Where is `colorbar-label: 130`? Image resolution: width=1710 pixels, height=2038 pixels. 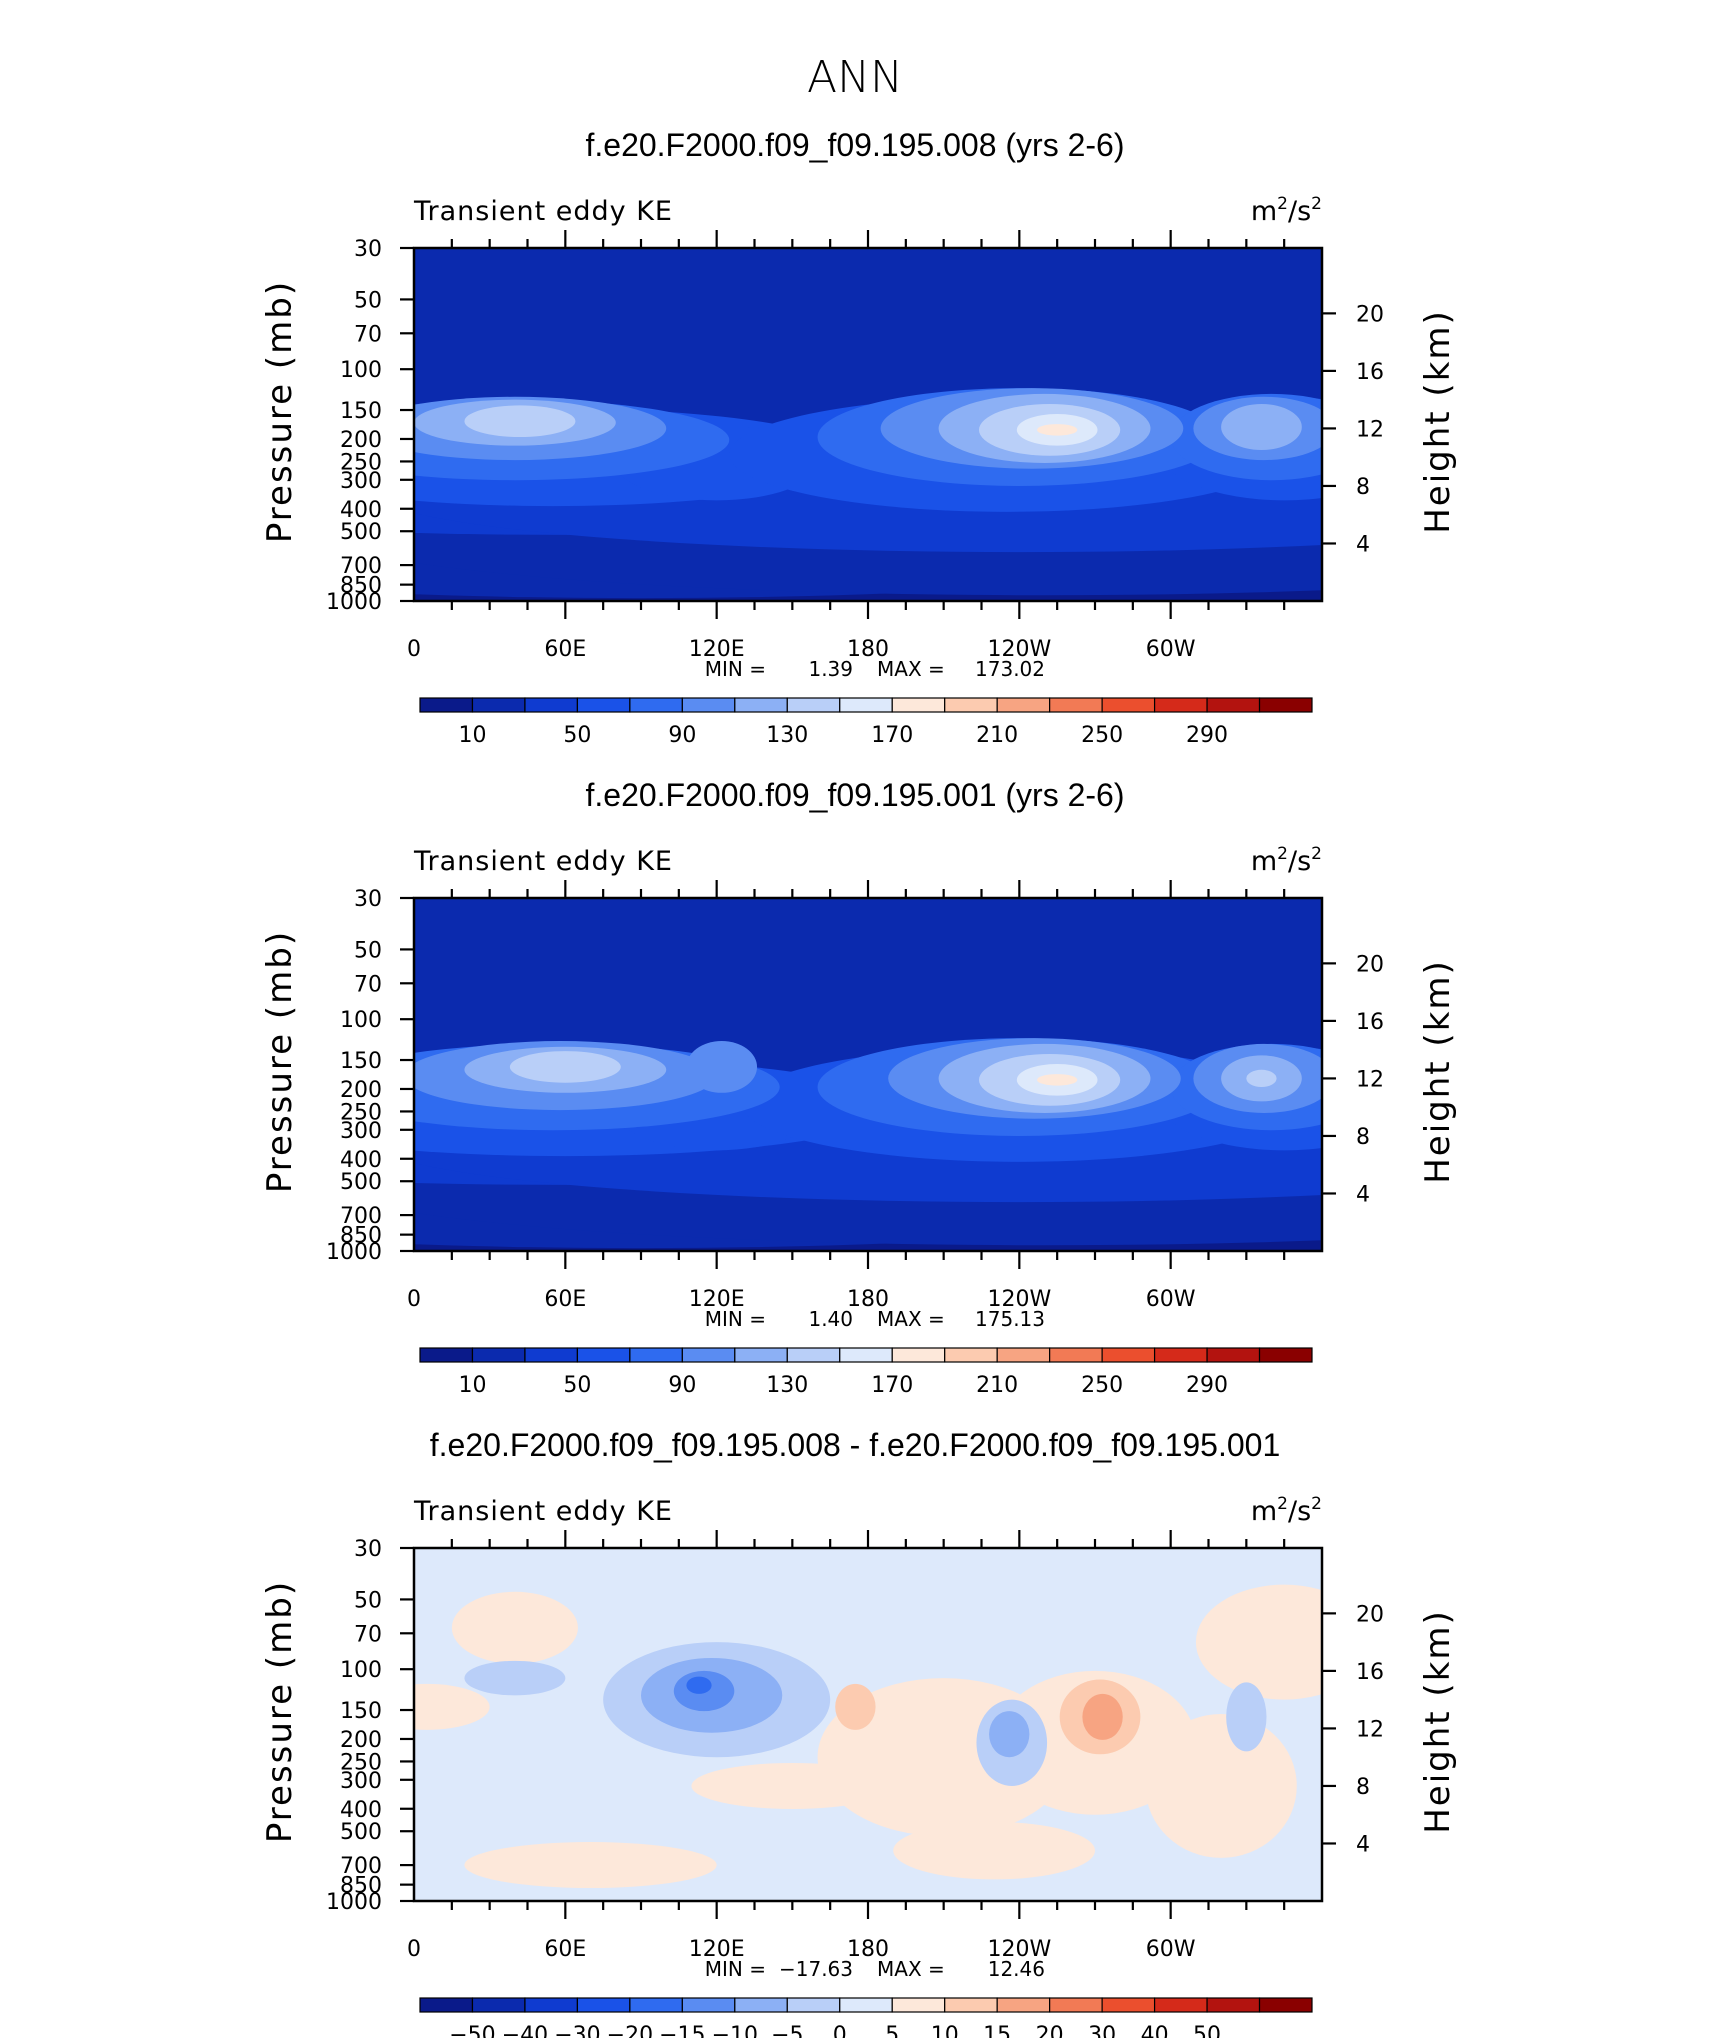
colorbar-label: 130 is located at coordinates (787, 1385).